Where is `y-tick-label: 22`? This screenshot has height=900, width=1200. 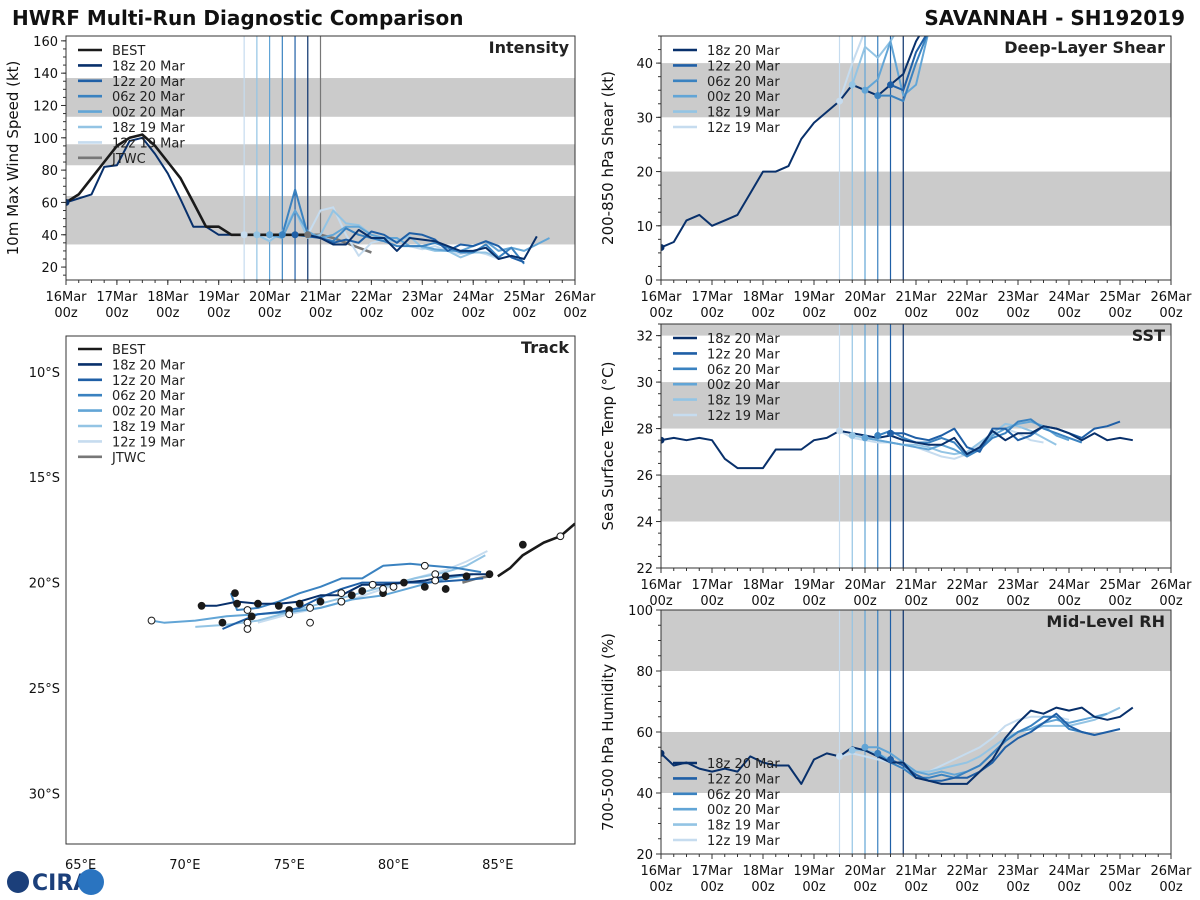 y-tick-label: 22 is located at coordinates (644, 569).